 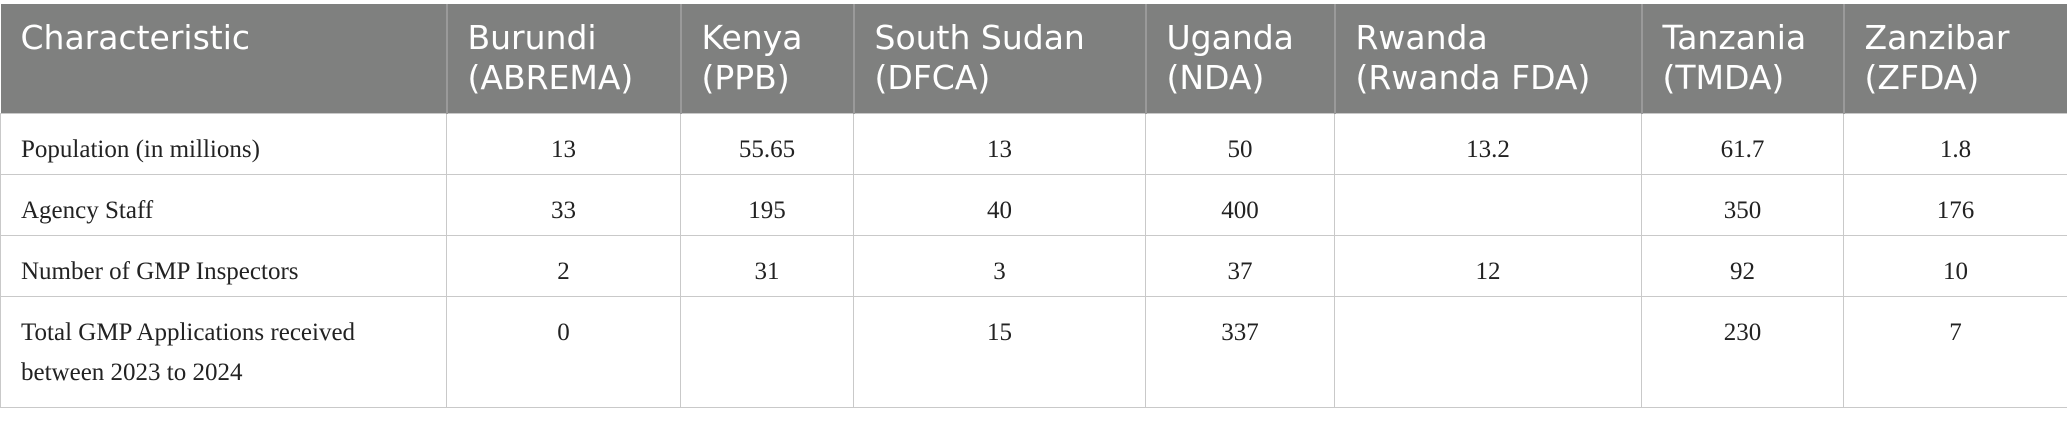 What do you see at coordinates (1955, 144) in the screenshot?
I see `table-cell: 1.8` at bounding box center [1955, 144].